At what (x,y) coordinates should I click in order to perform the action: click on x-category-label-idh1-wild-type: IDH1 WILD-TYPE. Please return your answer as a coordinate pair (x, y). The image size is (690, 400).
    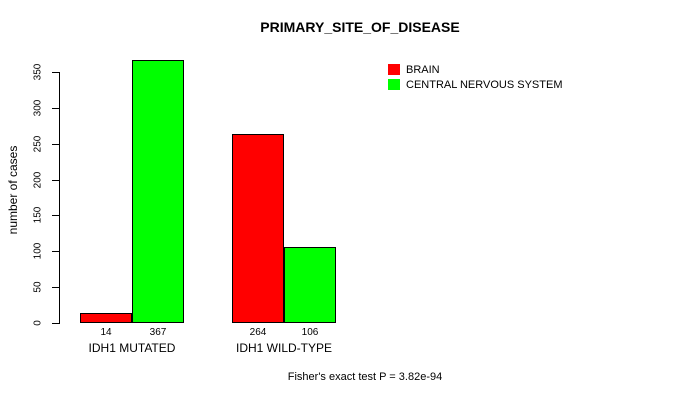
    Looking at the image, I should click on (283, 348).